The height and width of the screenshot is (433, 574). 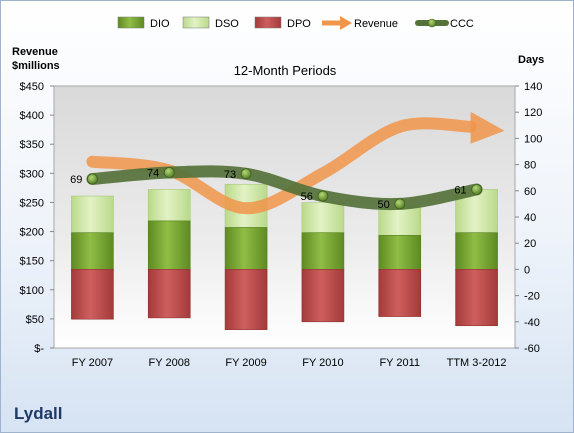 What do you see at coordinates (530, 244) in the screenshot?
I see `right-tick-label: 20` at bounding box center [530, 244].